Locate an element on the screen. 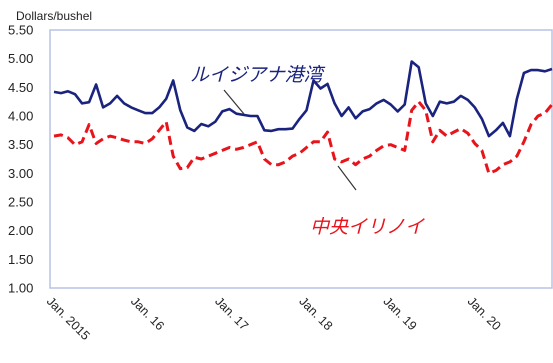 The width and height of the screenshot is (553, 363). y-tick-label: 2.50 is located at coordinates (20, 202).